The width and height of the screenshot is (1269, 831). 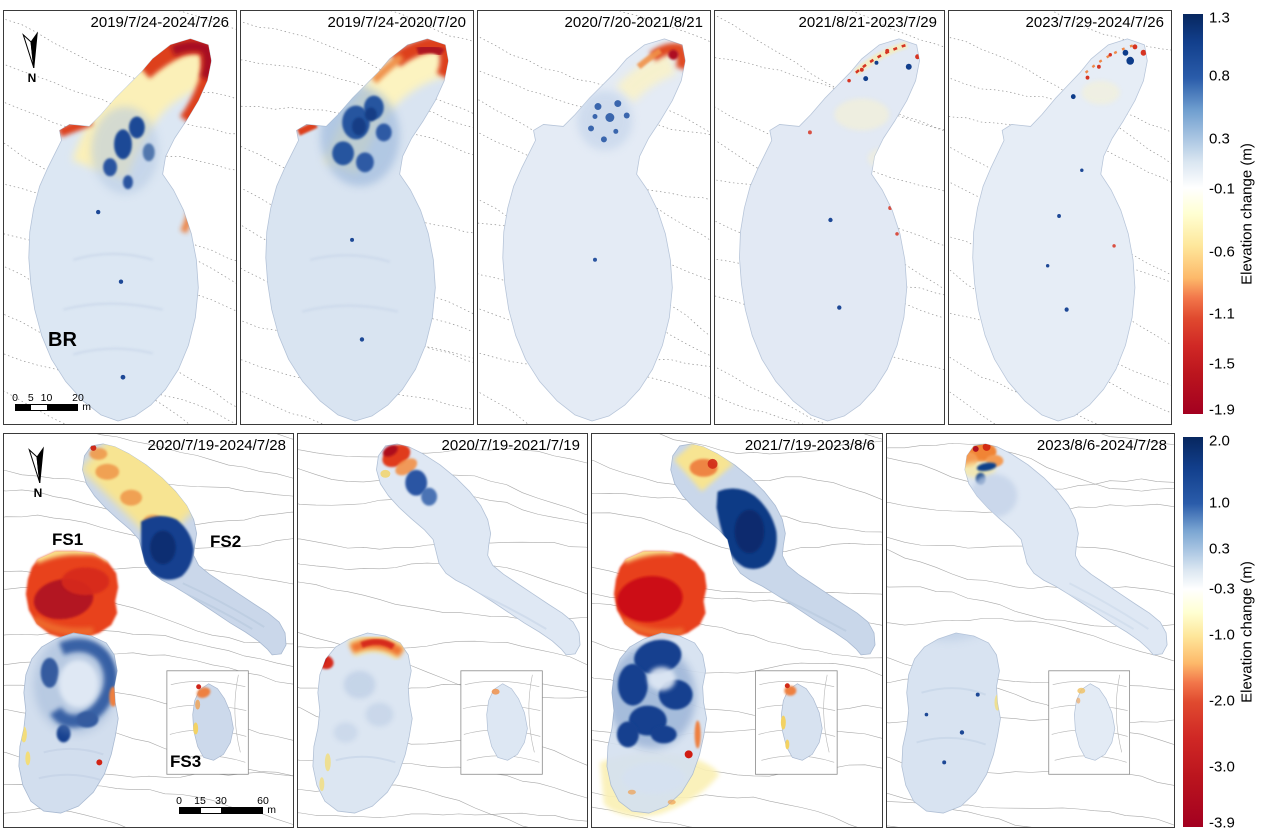 I want to click on panel-title: 2023/7/29-2024/7/26, so click(x=1094, y=22).